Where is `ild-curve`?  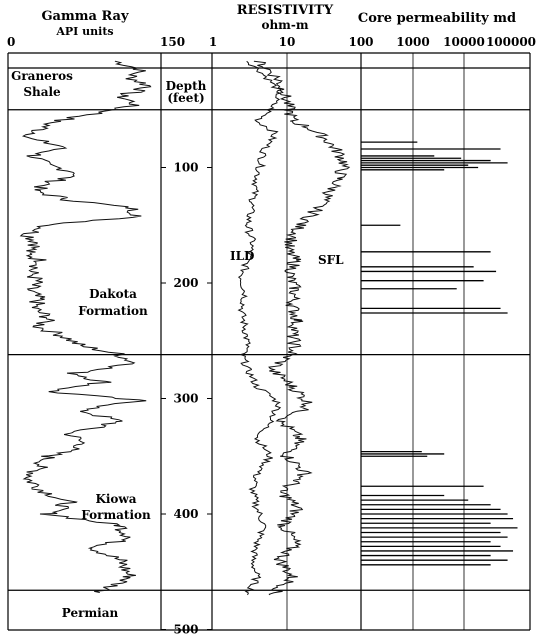
ild-curve is located at coordinates (260, 328).